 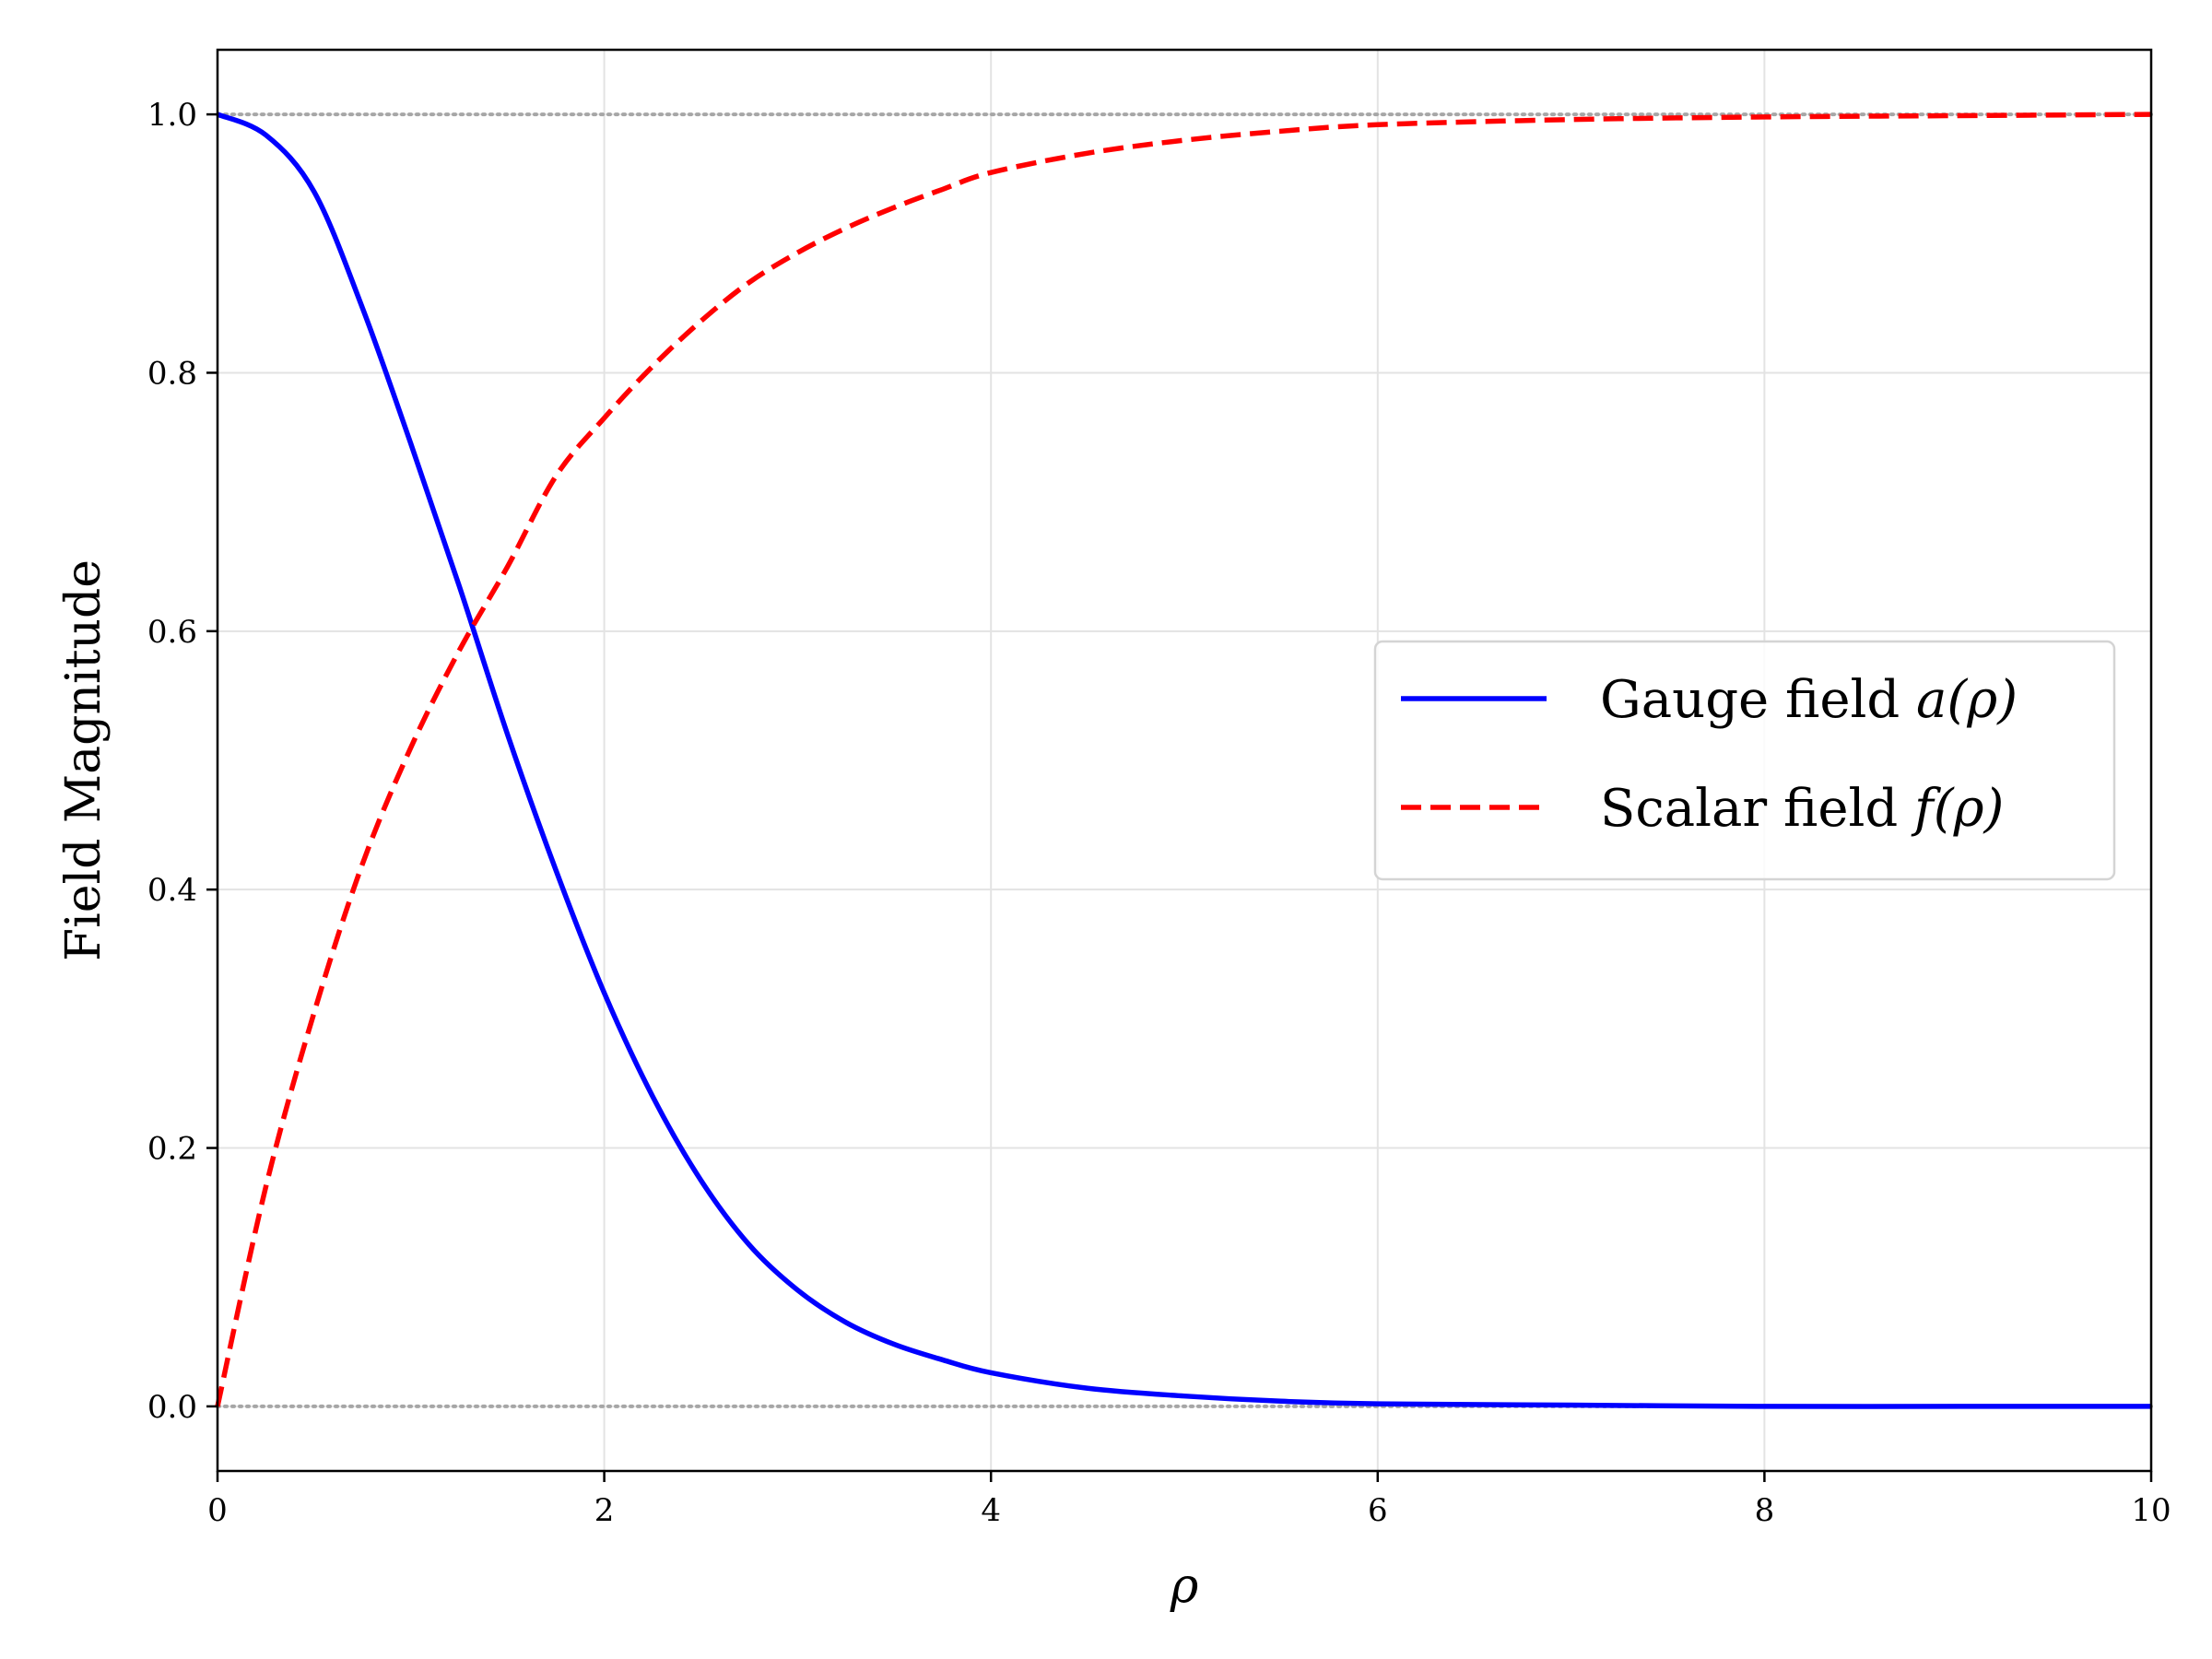 I want to click on x-tick-label: 2, so click(x=604, y=1510).